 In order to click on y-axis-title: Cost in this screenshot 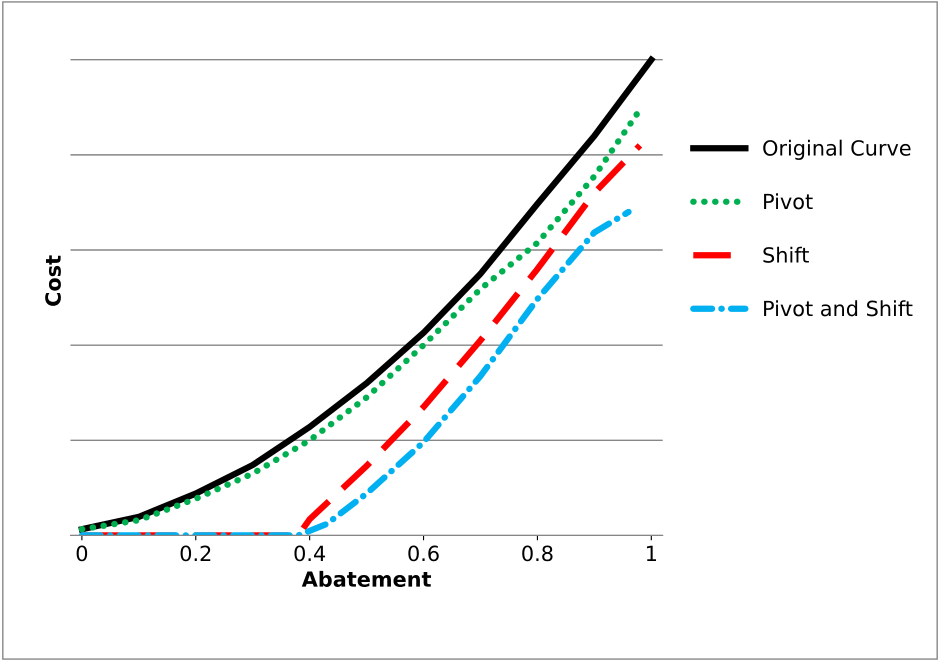, I will do `click(53, 280)`.